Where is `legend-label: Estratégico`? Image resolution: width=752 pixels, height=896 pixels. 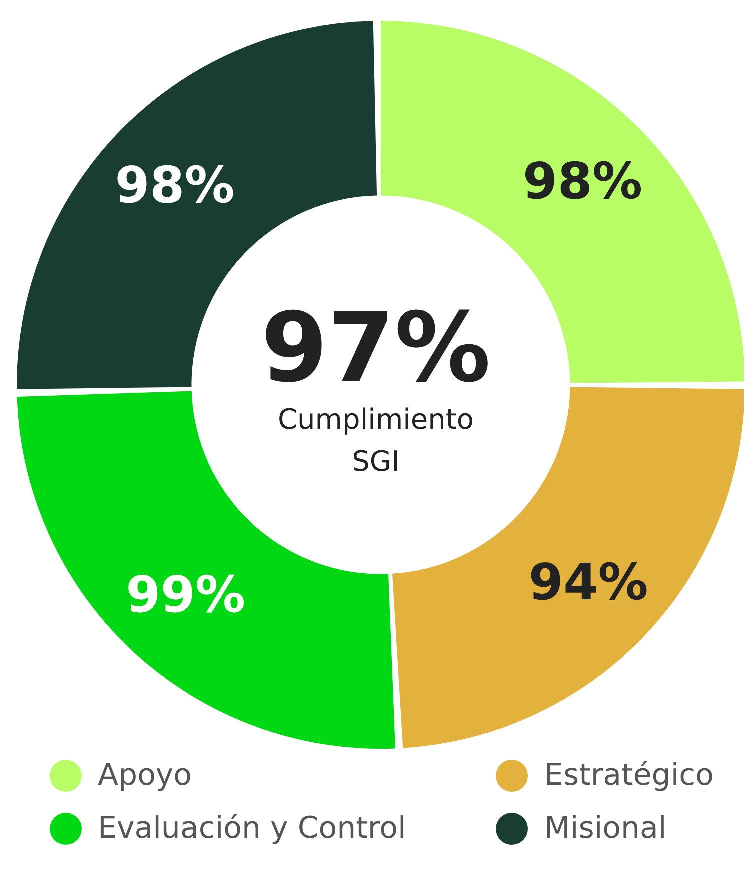 legend-label: Estratégico is located at coordinates (629, 775).